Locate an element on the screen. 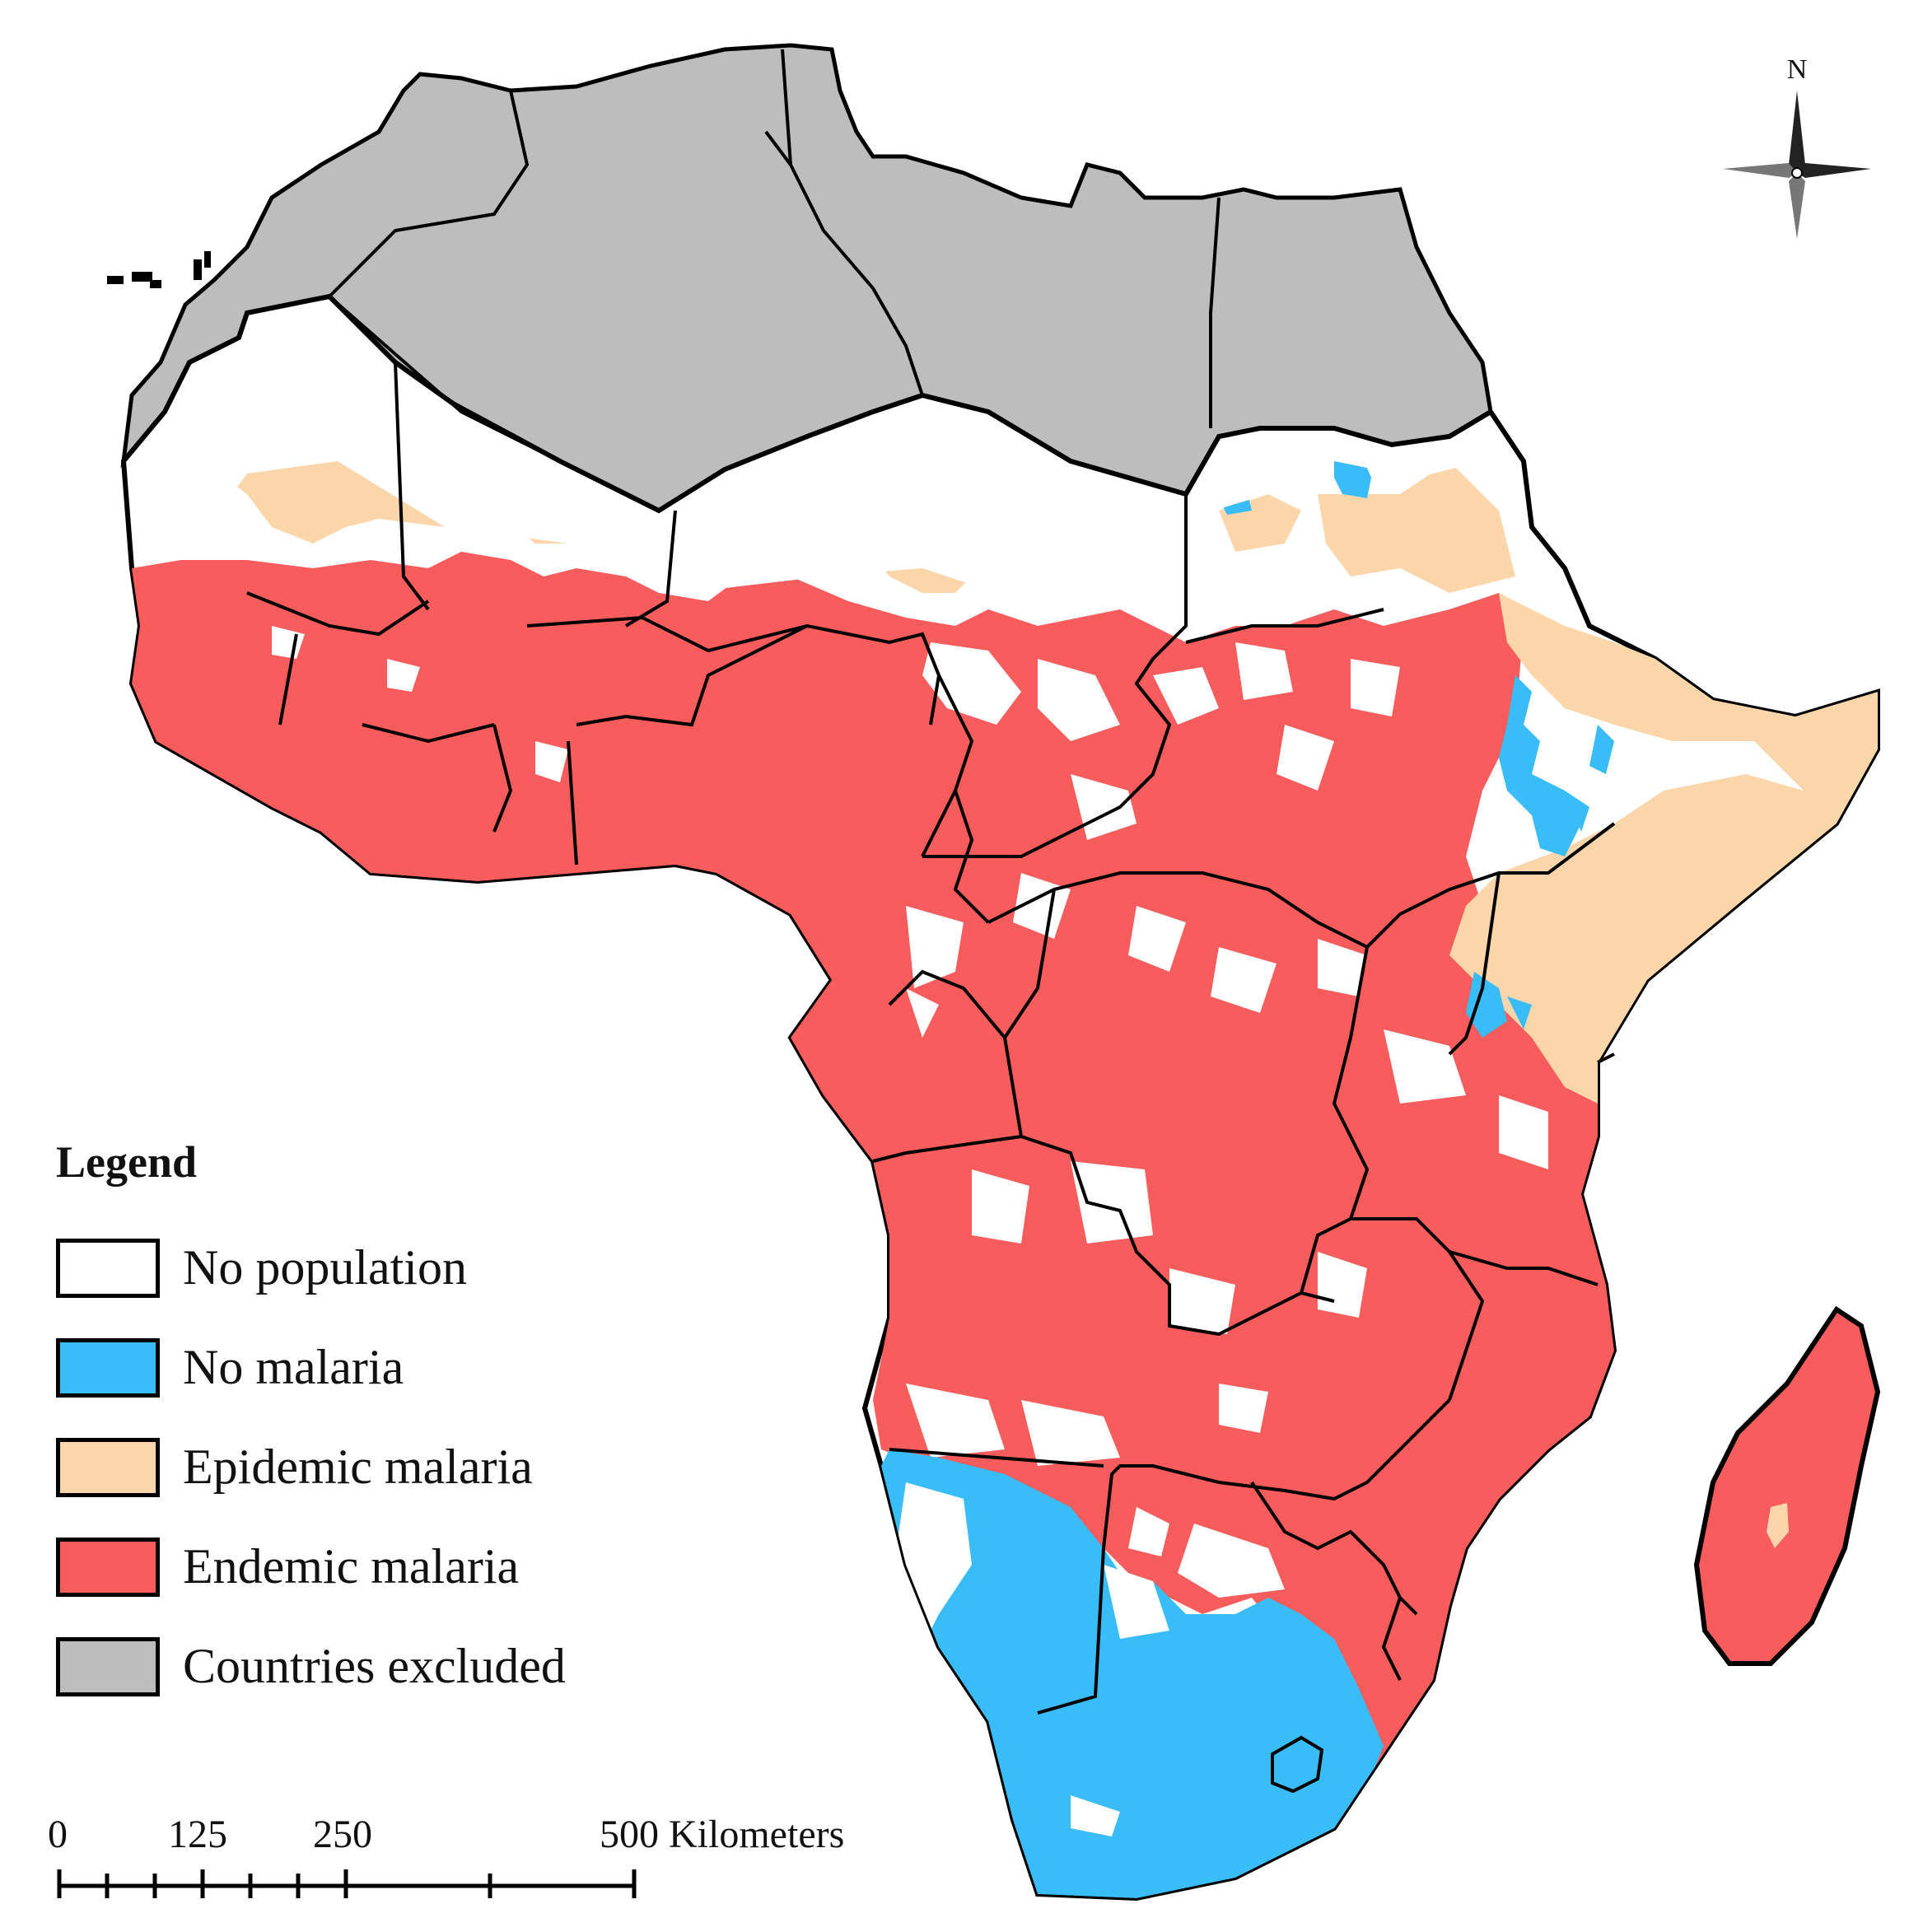 The image size is (1923, 1932). no-malaria-southern-africa is located at coordinates (1132, 1673).